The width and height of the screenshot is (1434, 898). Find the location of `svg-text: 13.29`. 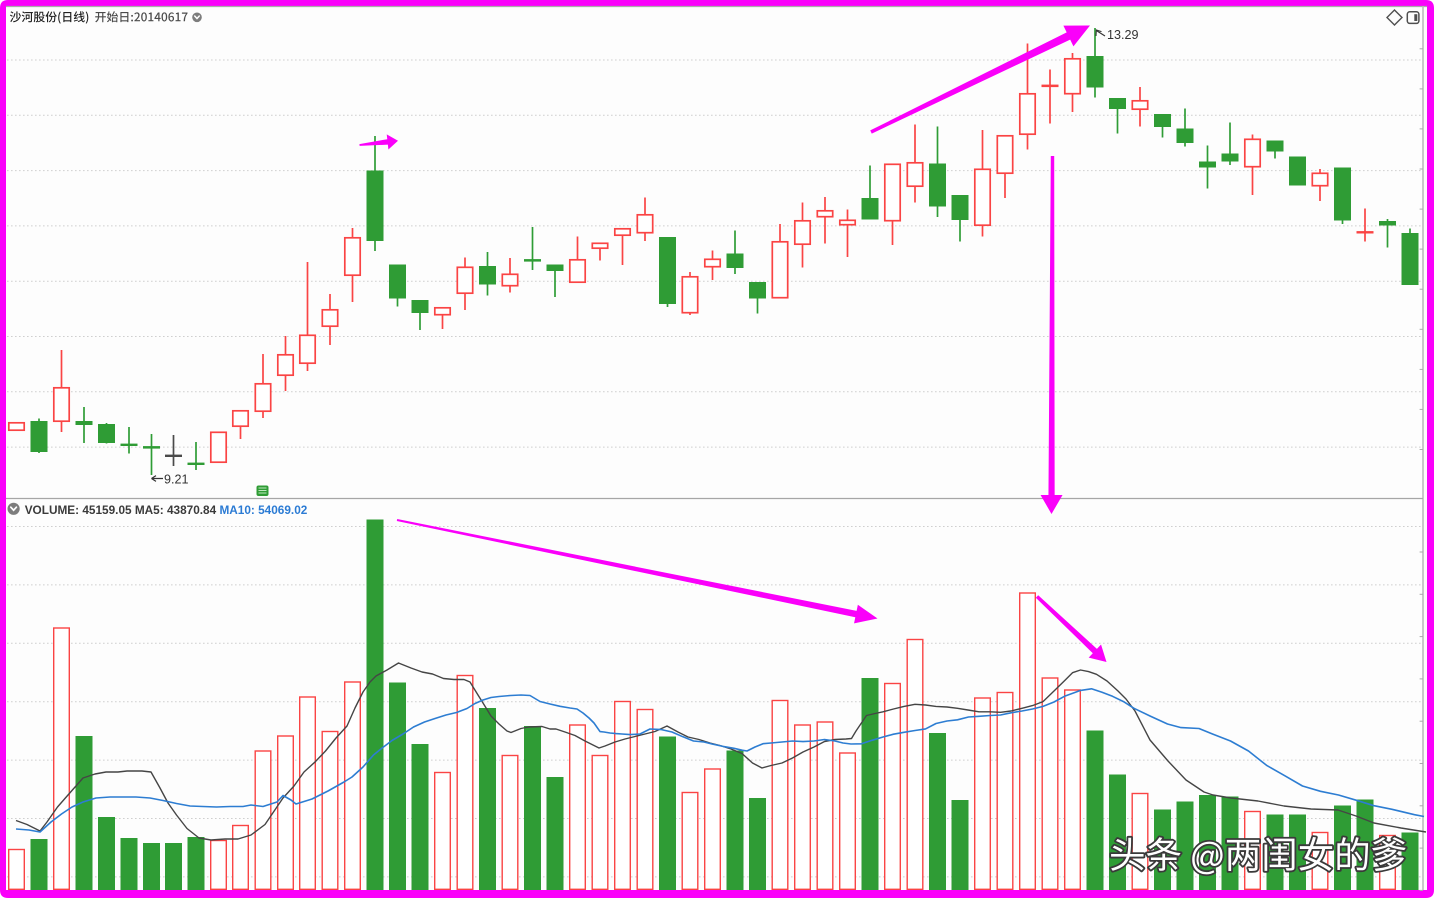

svg-text: 13.29 is located at coordinates (1123, 35).